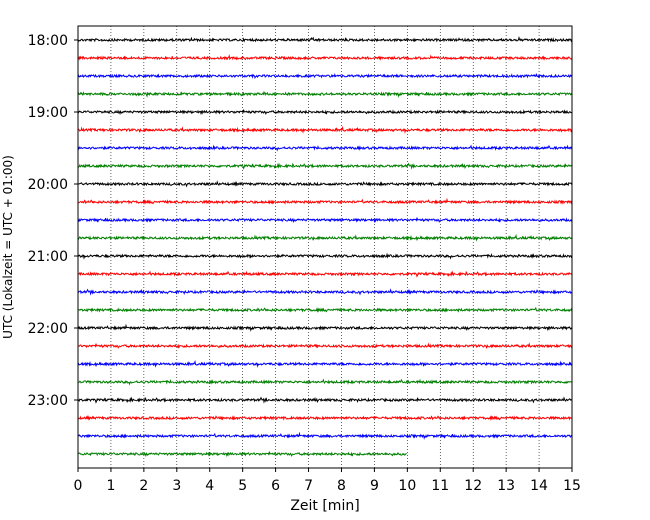 This screenshot has height=520, width=650. What do you see at coordinates (325, 220) in the screenshot?
I see `trace-2030` at bounding box center [325, 220].